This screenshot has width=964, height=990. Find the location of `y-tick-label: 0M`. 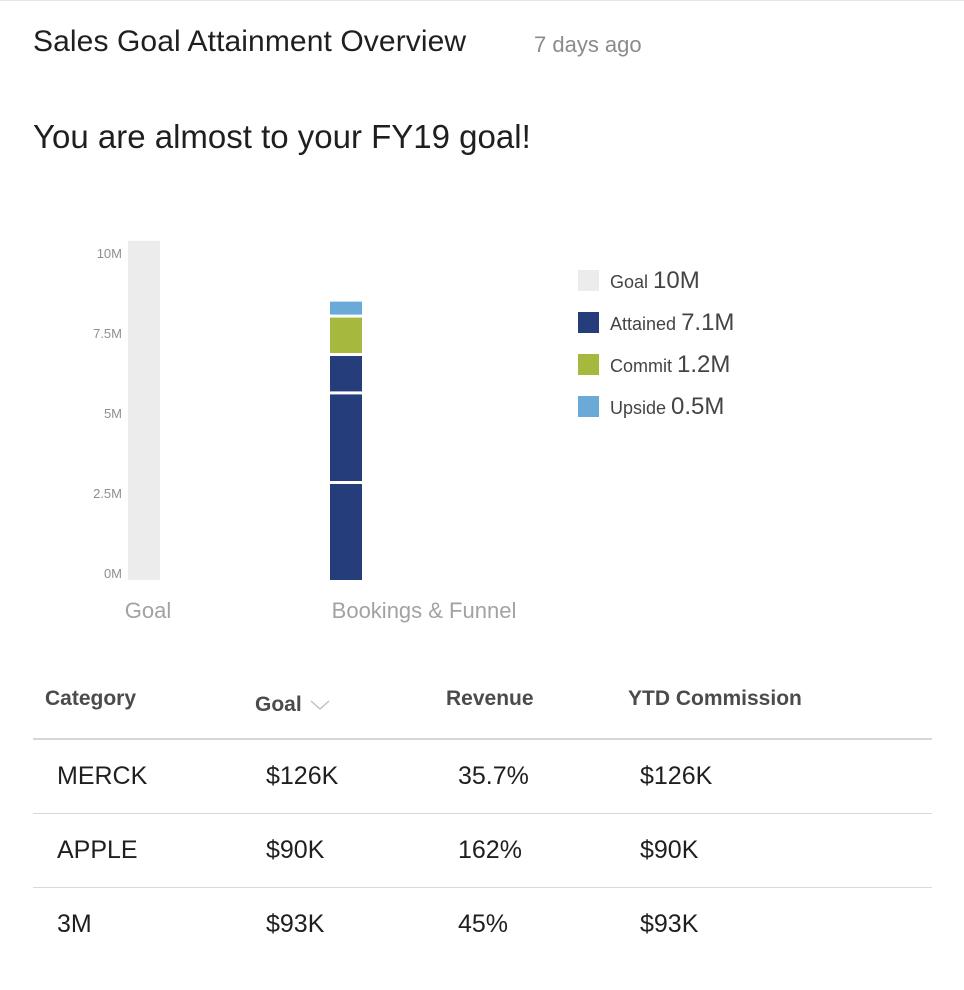

y-tick-label: 0M is located at coordinates (113, 573).